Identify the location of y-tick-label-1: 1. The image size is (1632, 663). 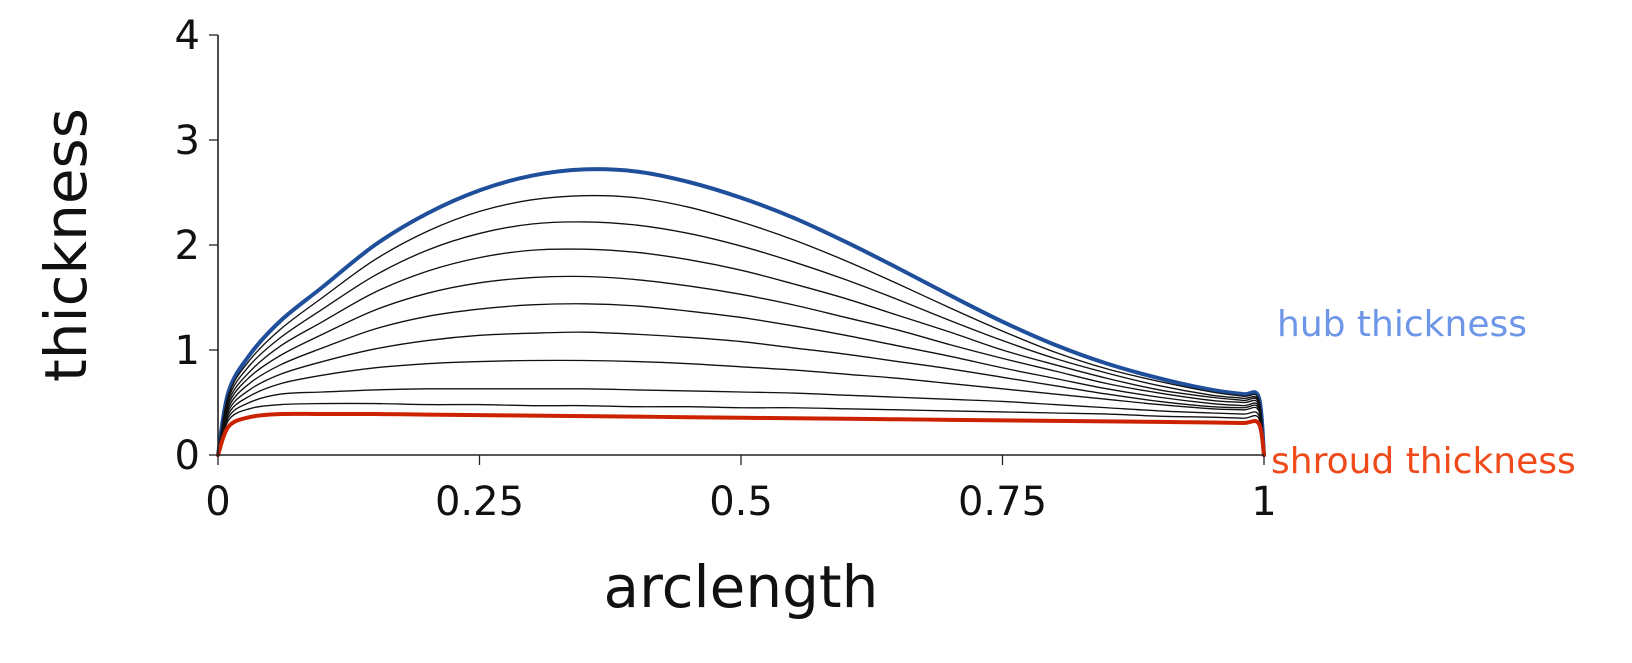
(187, 351).